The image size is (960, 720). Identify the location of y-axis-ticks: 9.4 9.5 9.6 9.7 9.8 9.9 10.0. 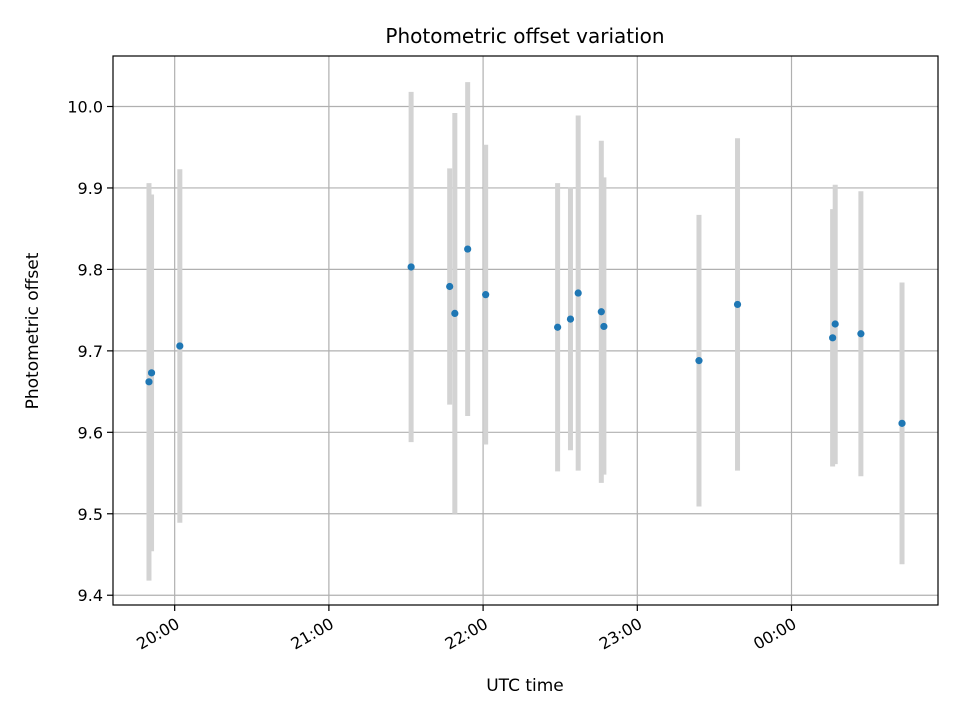
(90, 351).